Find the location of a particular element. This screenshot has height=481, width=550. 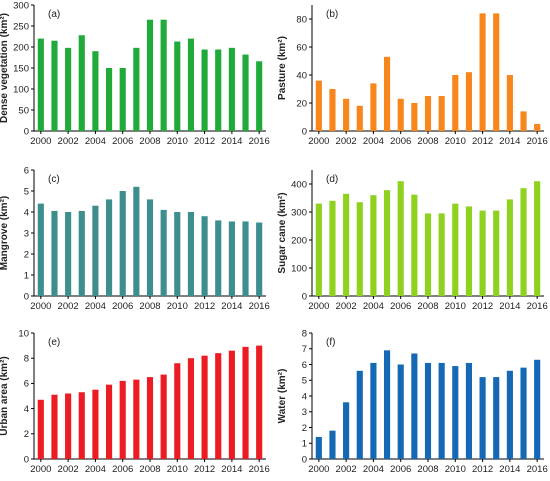

y-tick-label: 1 is located at coordinates (26, 275).